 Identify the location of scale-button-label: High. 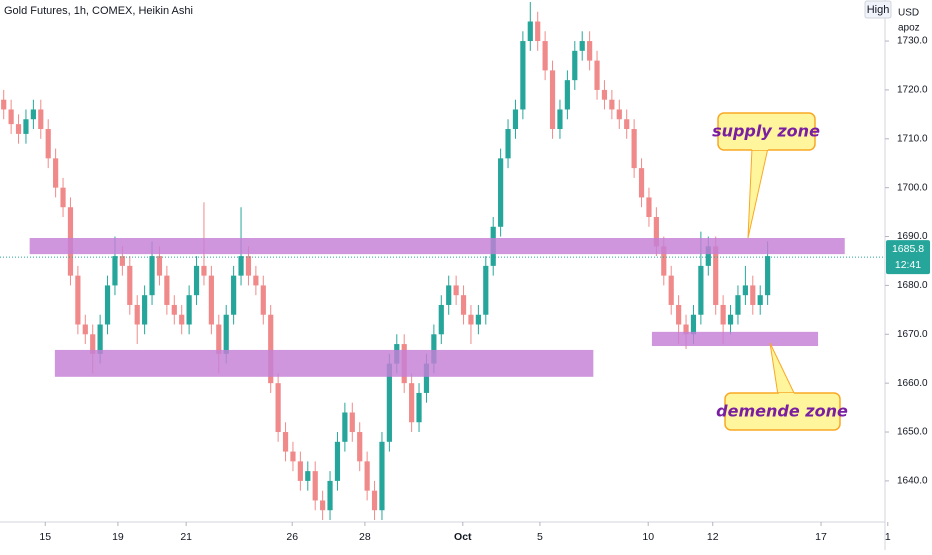
(878, 10).